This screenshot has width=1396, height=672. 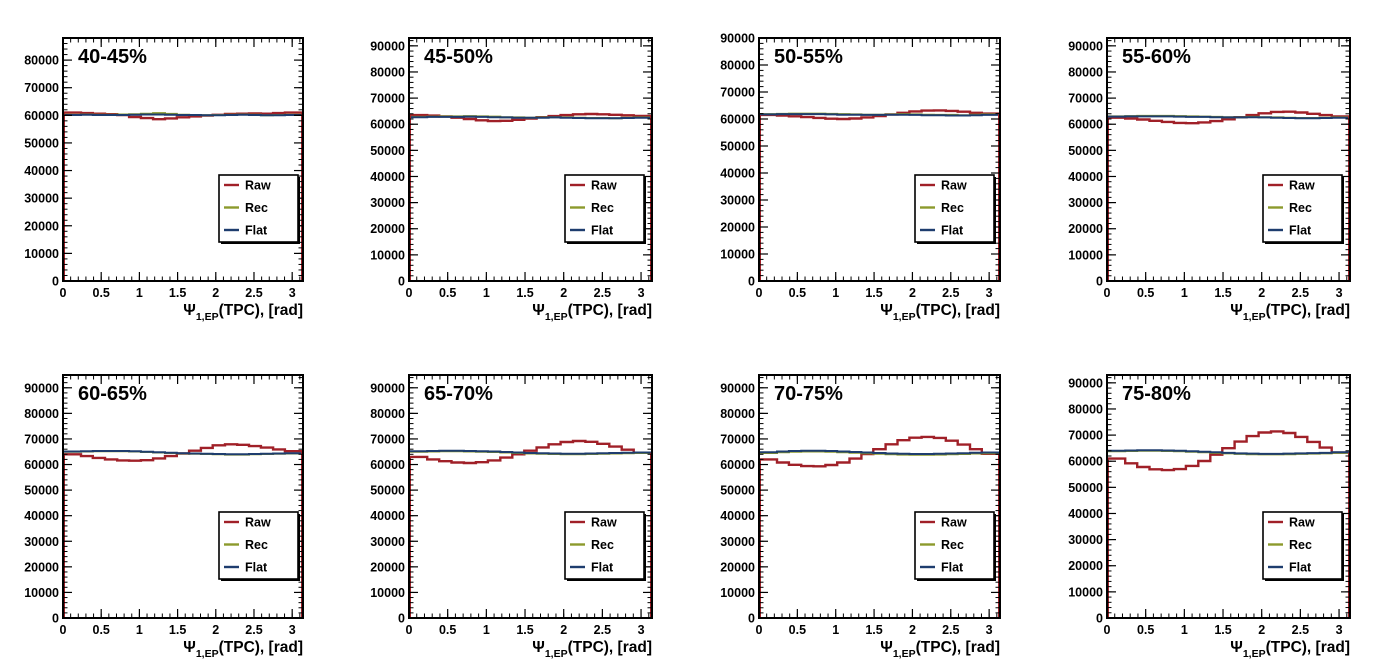 What do you see at coordinates (524, 630) in the screenshot?
I see `x-tick-label: 1.5` at bounding box center [524, 630].